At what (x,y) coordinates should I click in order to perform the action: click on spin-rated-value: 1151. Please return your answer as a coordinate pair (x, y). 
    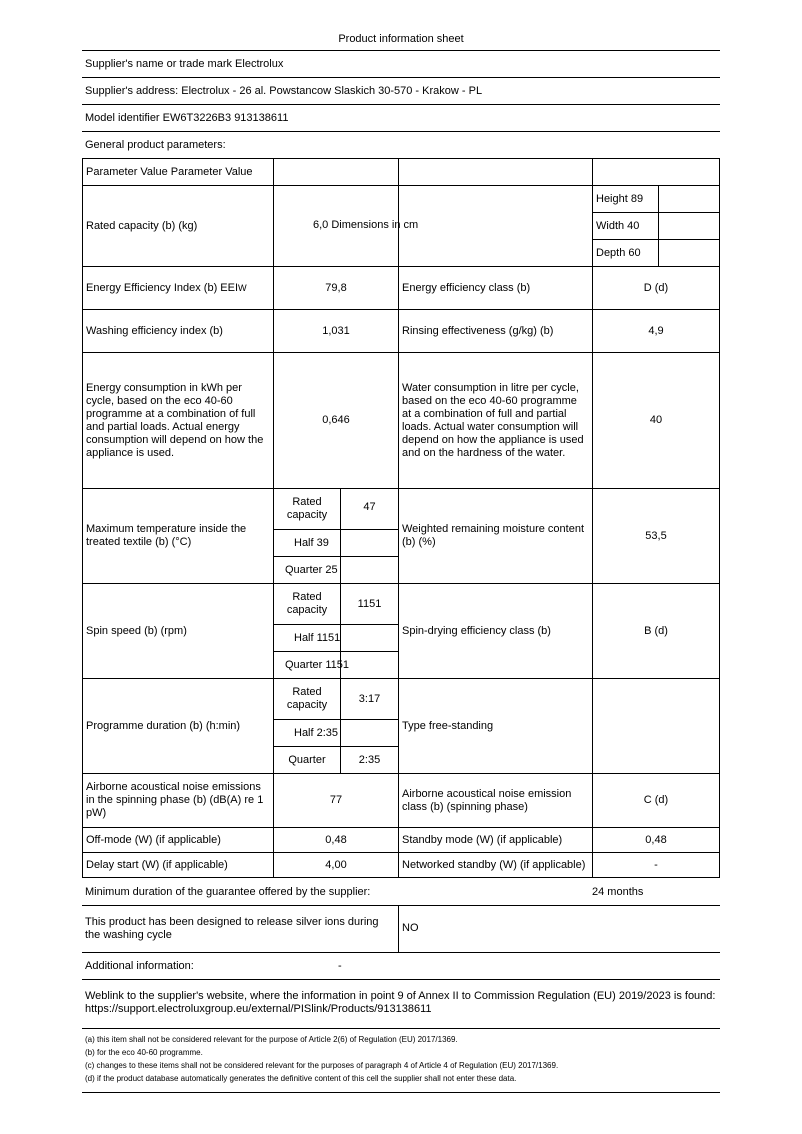
    Looking at the image, I should click on (369, 604).